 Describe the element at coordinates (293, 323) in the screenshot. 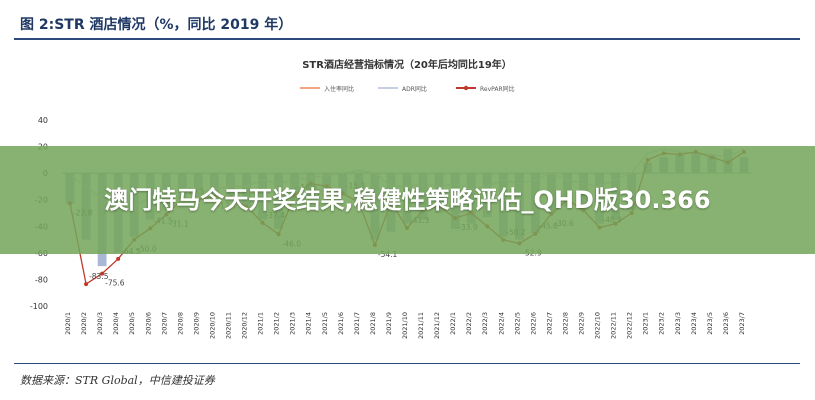

I see `x-tick-label: 2021/3` at that location.